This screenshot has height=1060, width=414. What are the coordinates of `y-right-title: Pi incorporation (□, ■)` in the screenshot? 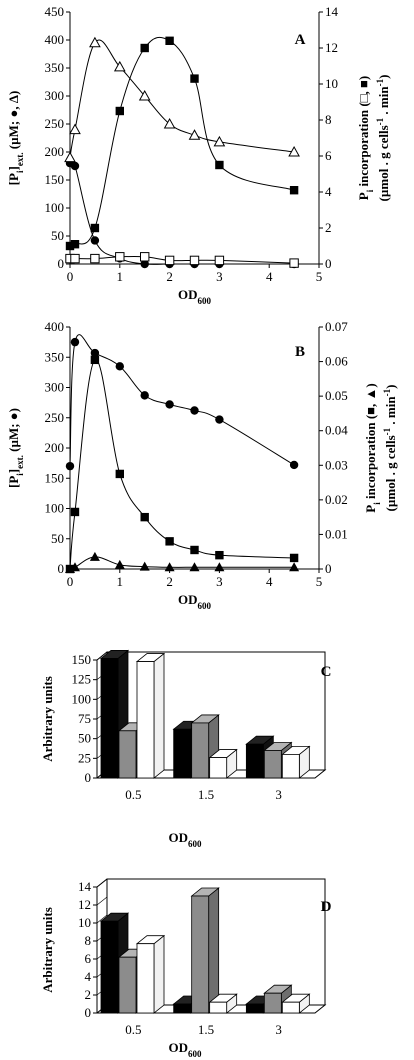 It's located at (365, 138).